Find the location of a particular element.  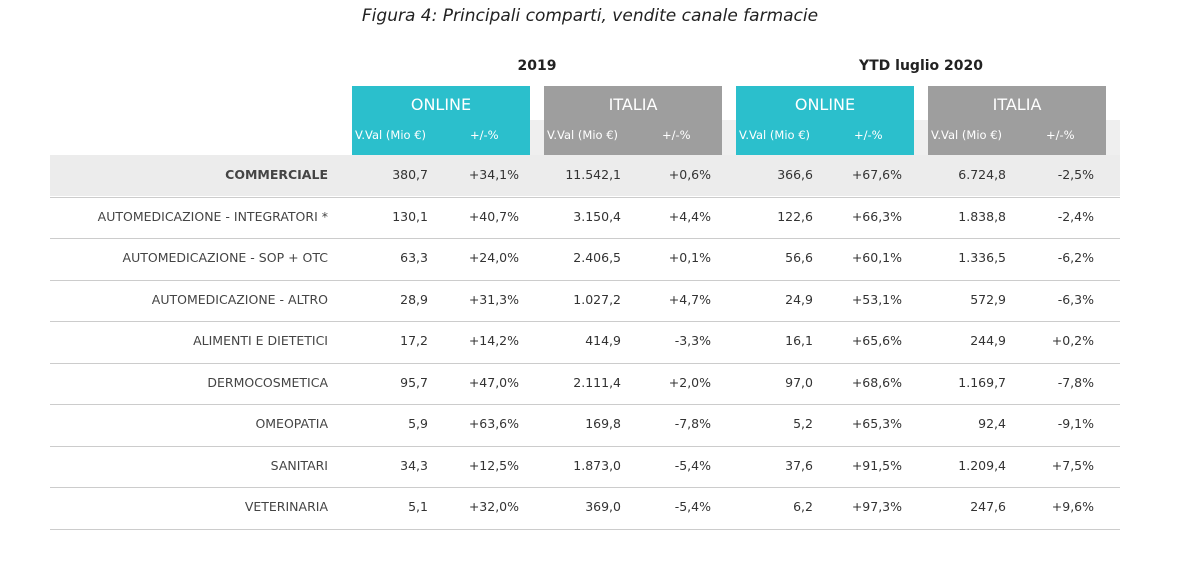

cell-value: 369,0 is located at coordinates (603, 506).